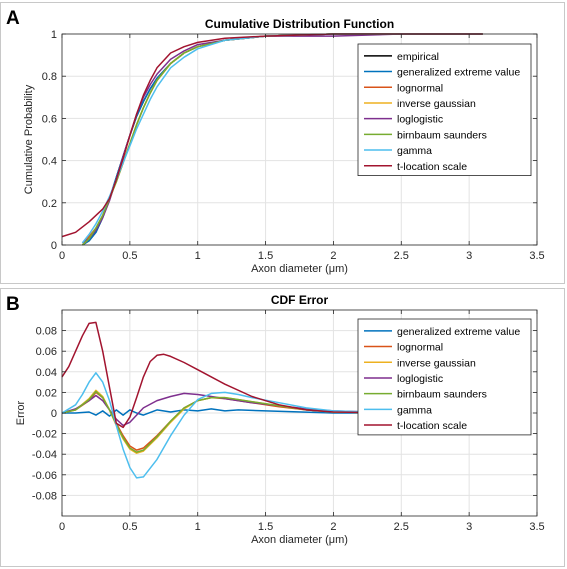 The image size is (567, 569). What do you see at coordinates (265, 256) in the screenshot?
I see `cdf-xtick-label-3: 1.5` at bounding box center [265, 256].